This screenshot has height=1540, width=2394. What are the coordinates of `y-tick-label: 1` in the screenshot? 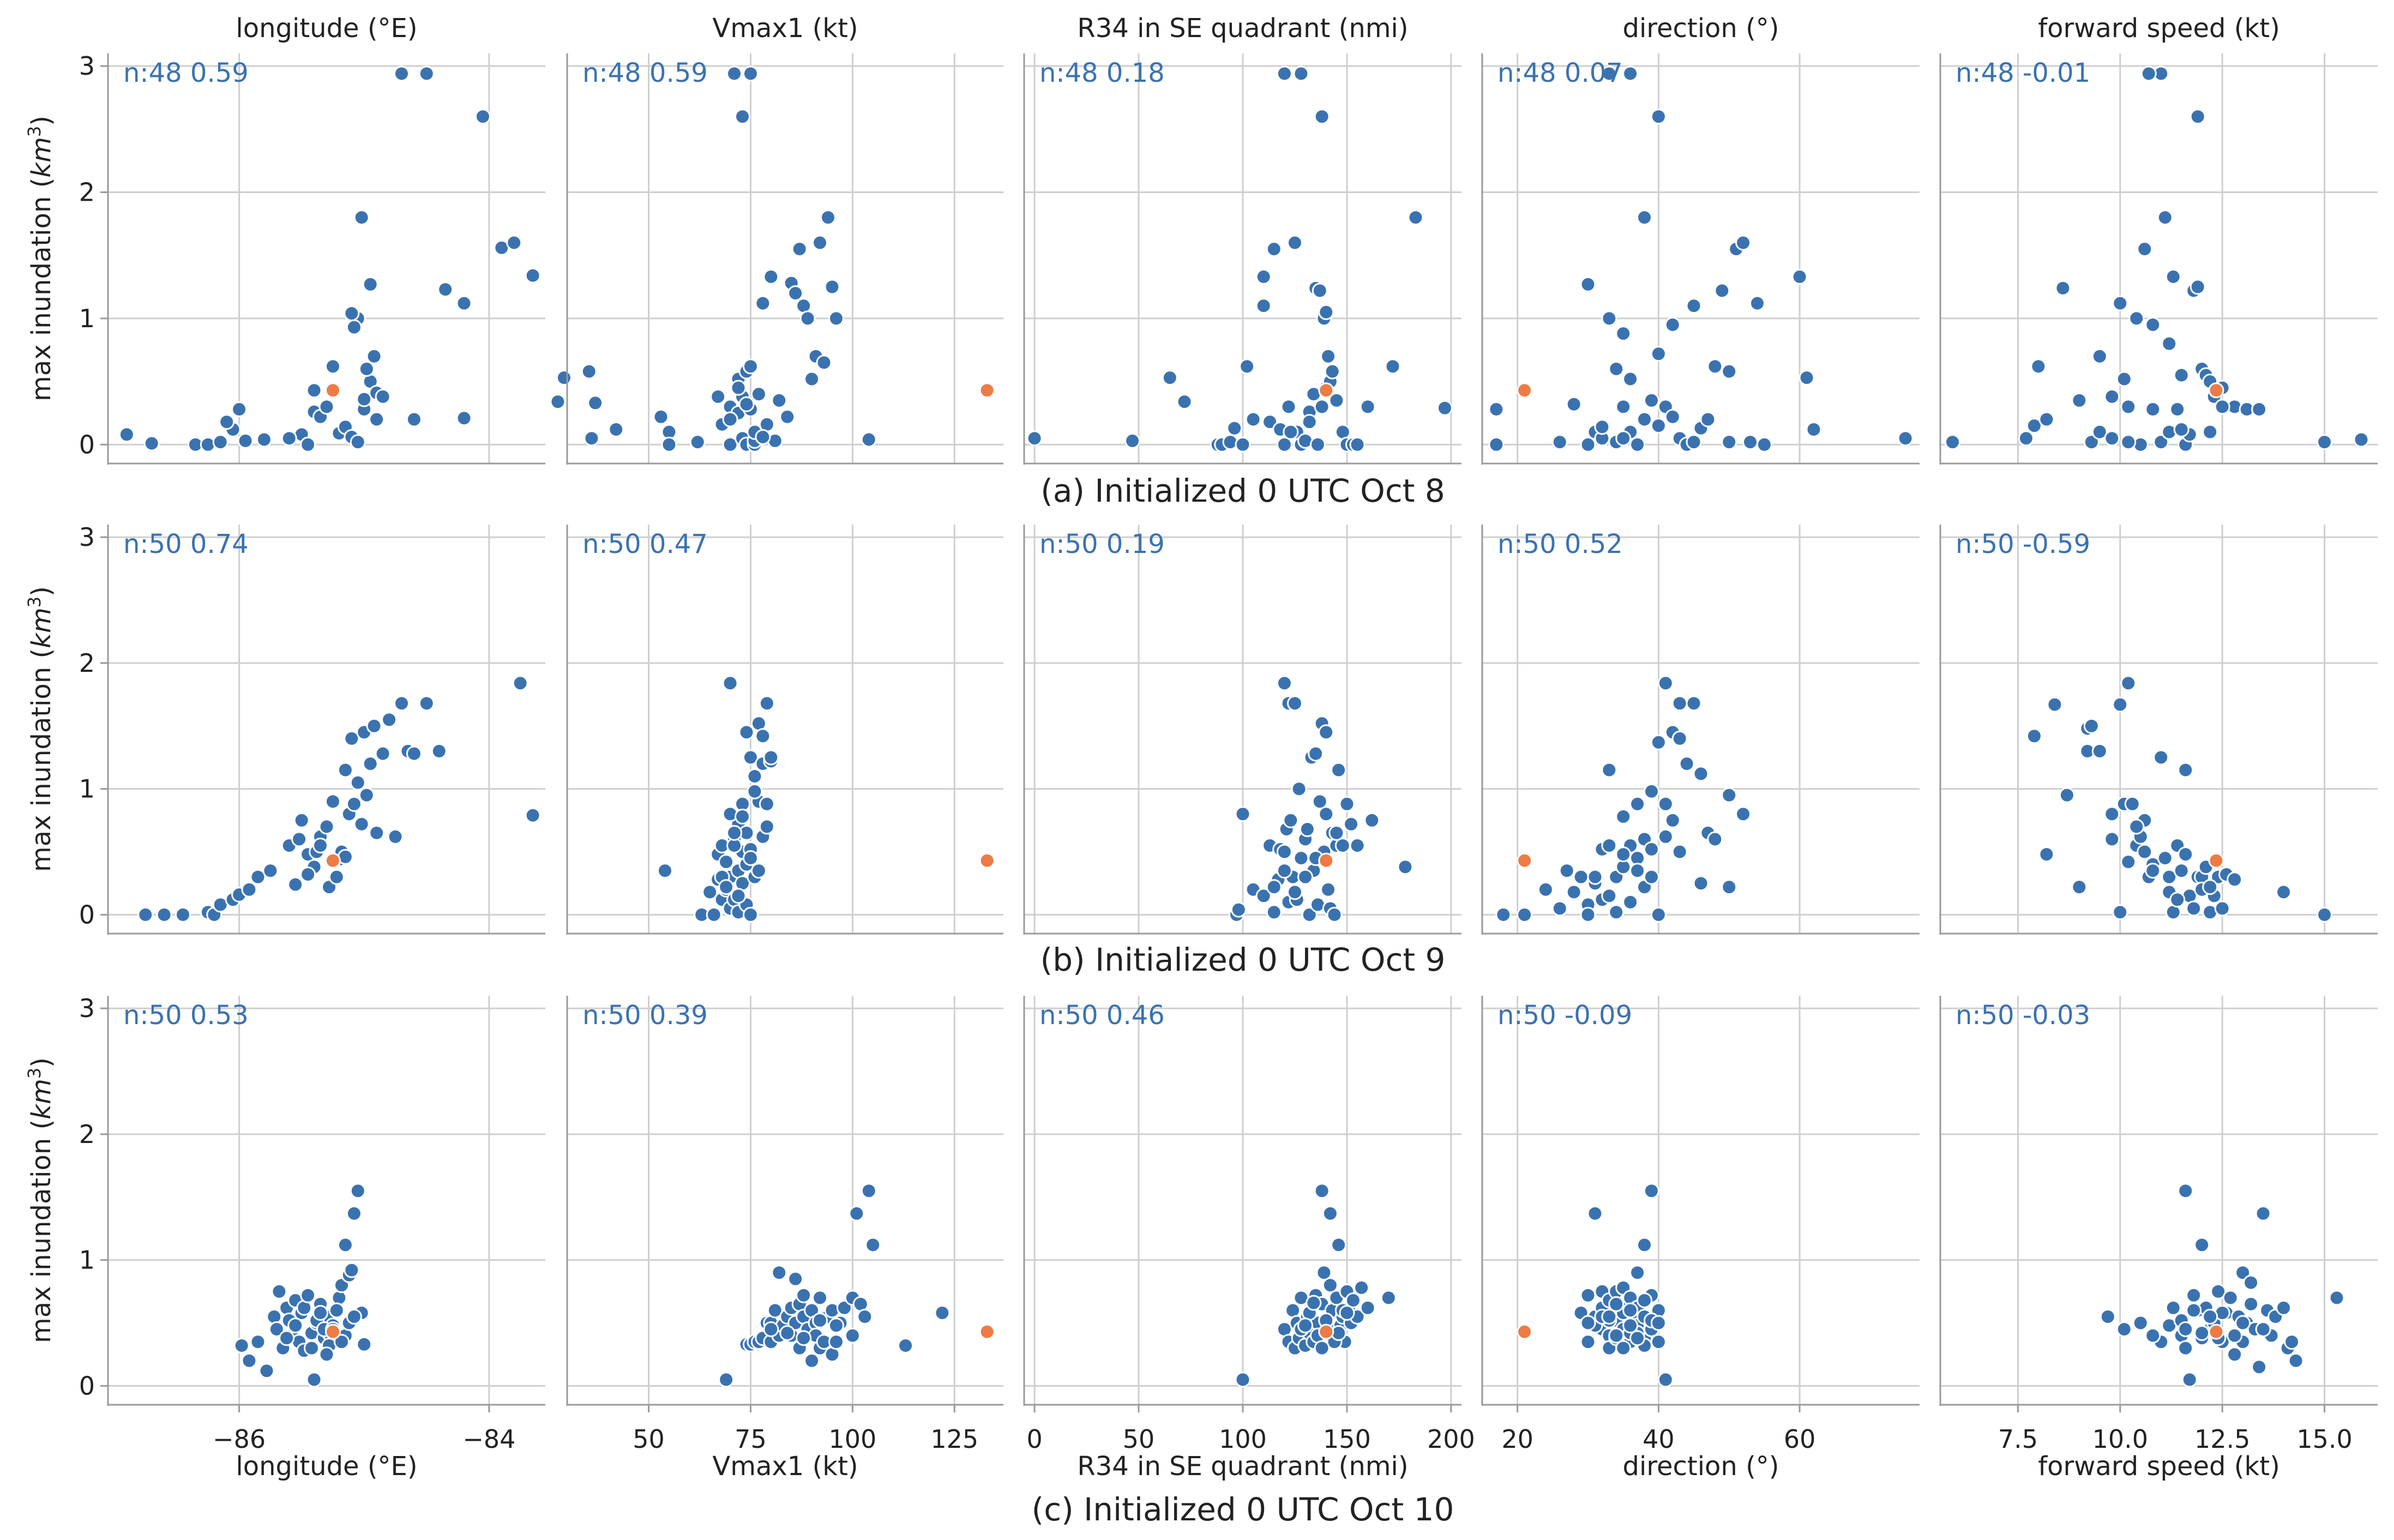 It's located at (87, 318).